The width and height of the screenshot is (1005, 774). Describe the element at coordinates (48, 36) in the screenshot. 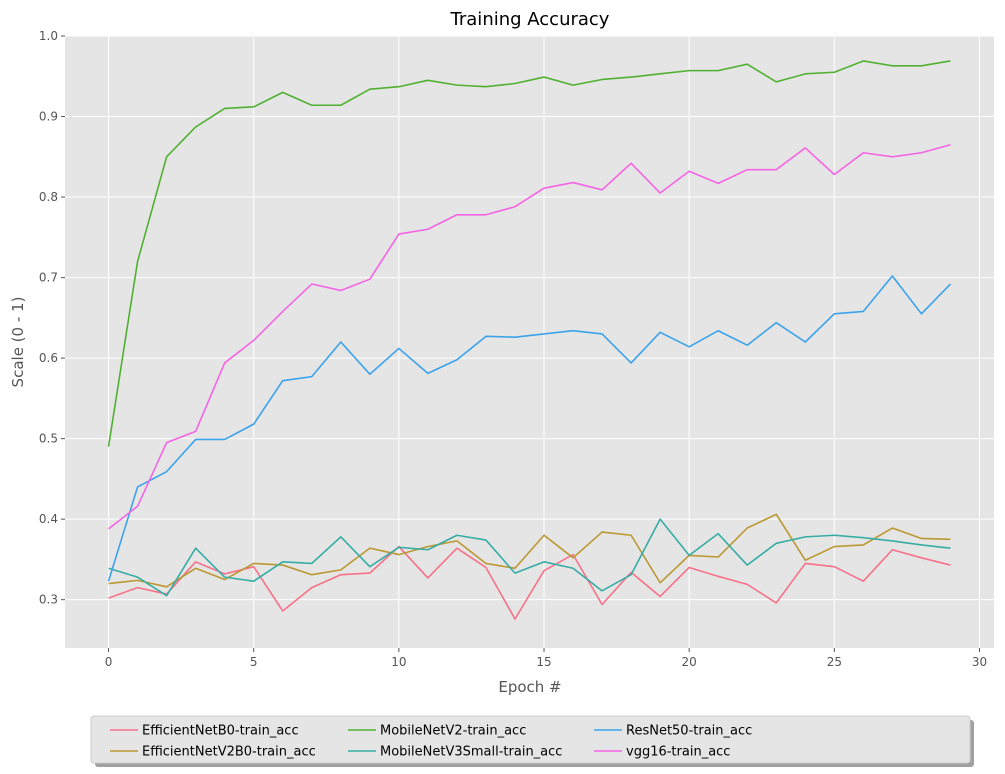

I see `y-tick-label: 1.0` at that location.